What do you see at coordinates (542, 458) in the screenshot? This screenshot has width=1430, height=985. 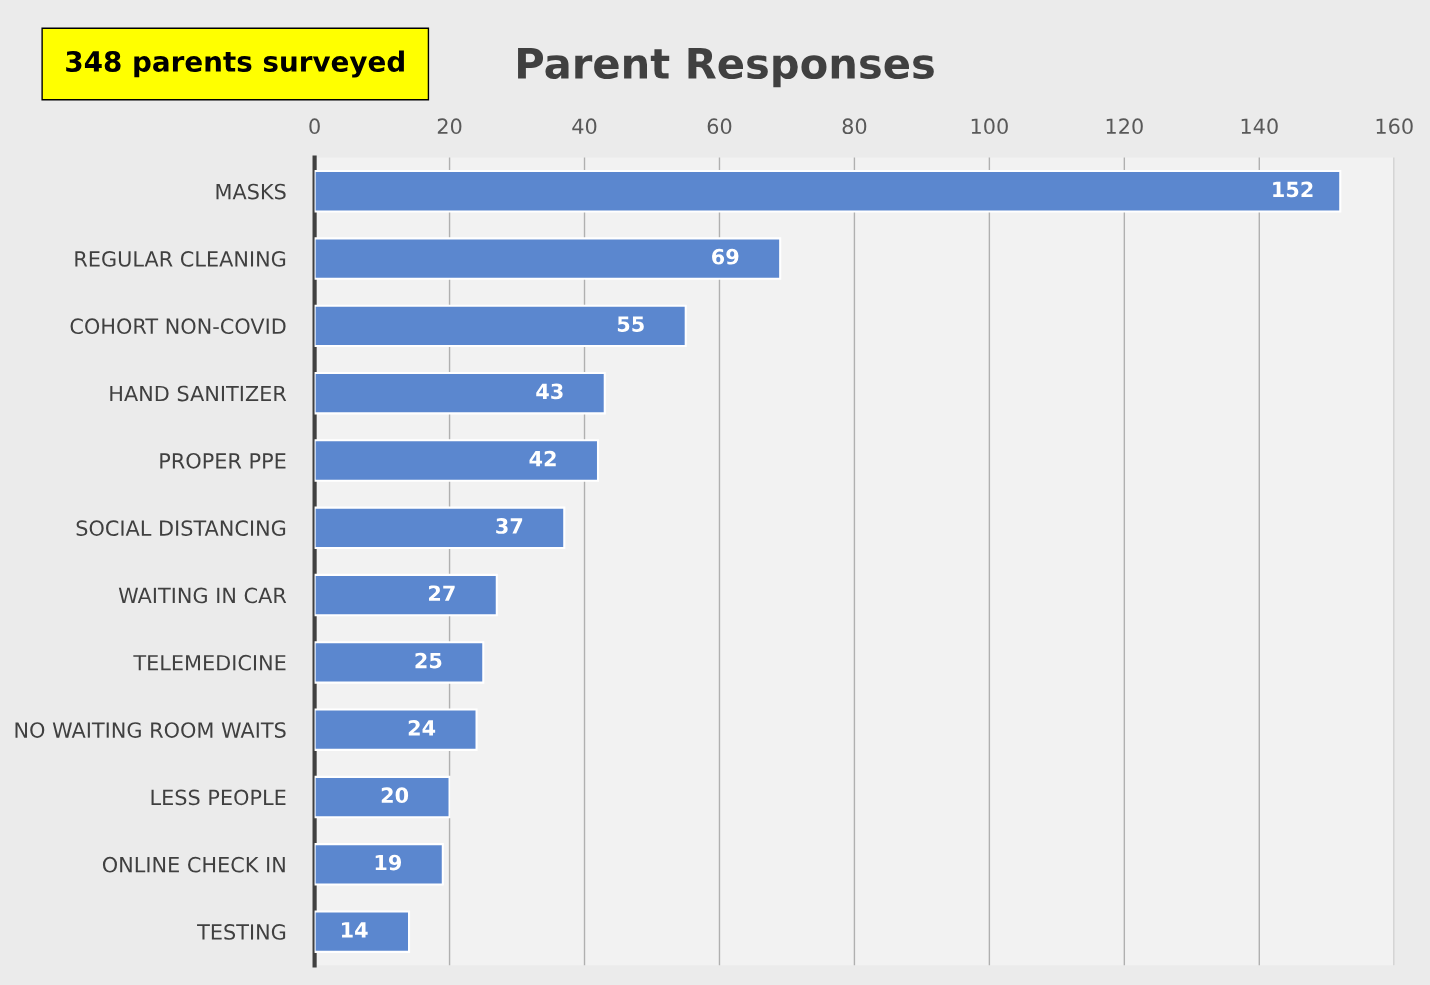 I see `data-label: 42` at bounding box center [542, 458].